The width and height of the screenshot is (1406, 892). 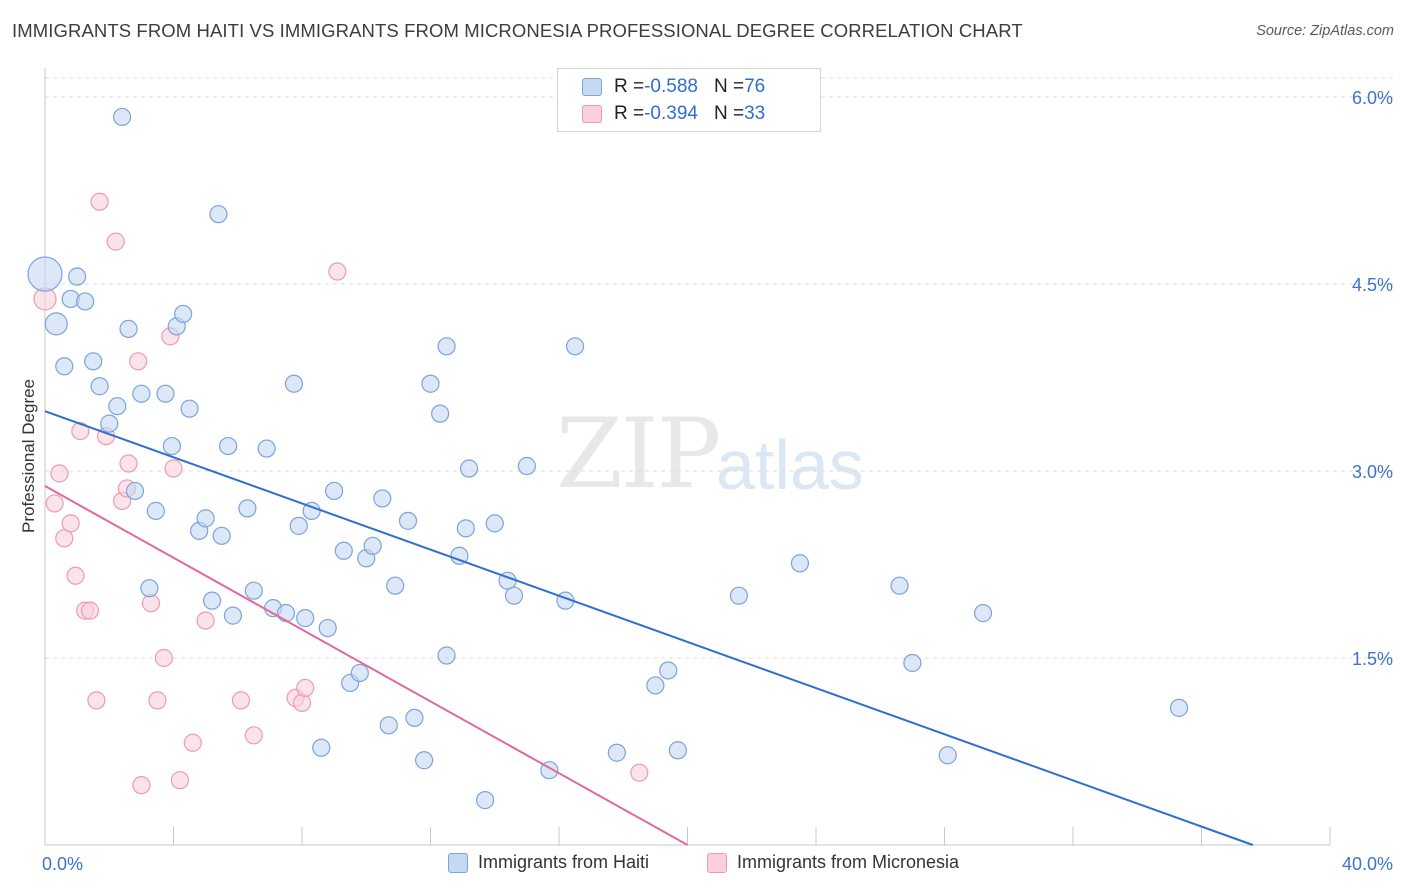 I want to click on legend-row-haiti: R = -0.588 N = 76, so click(x=673, y=87).